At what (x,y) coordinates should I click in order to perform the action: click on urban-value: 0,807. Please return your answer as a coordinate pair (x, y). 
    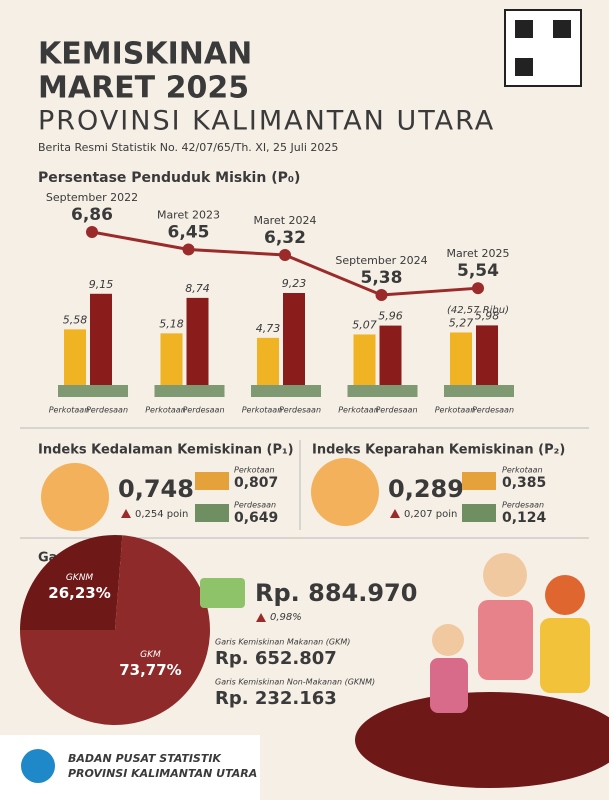
    Looking at the image, I should click on (256, 483).